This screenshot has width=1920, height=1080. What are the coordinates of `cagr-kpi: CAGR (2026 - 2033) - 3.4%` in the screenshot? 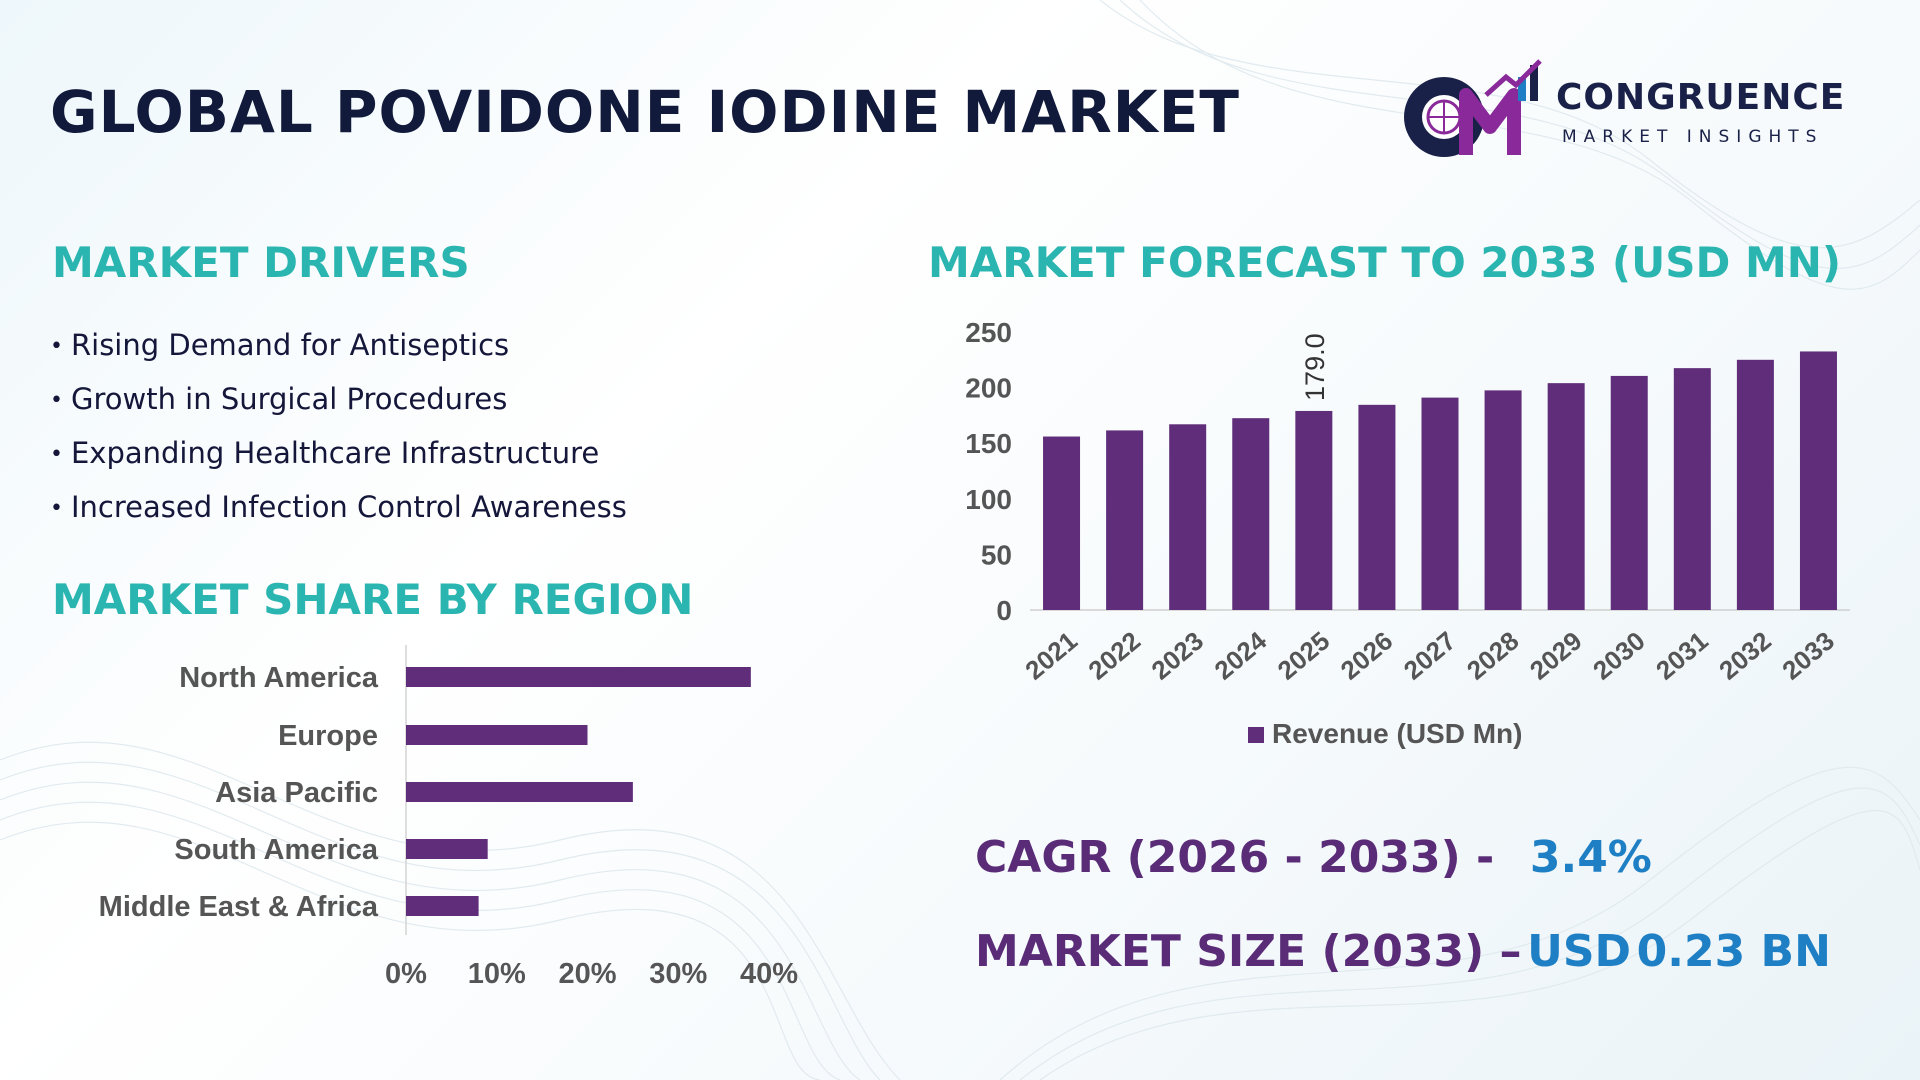 It's located at (1313, 857).